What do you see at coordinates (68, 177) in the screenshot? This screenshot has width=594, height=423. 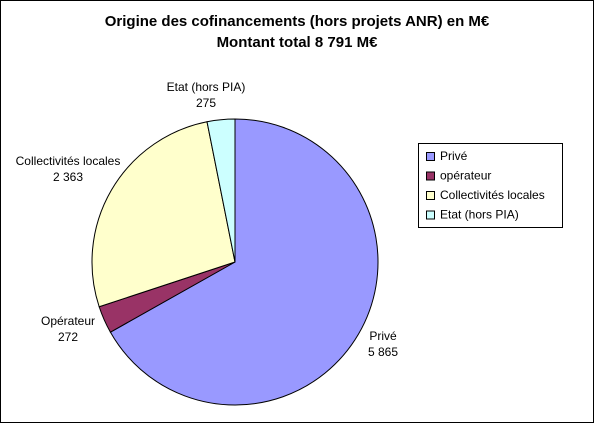 I see `slice-value-label: 2 363` at bounding box center [68, 177].